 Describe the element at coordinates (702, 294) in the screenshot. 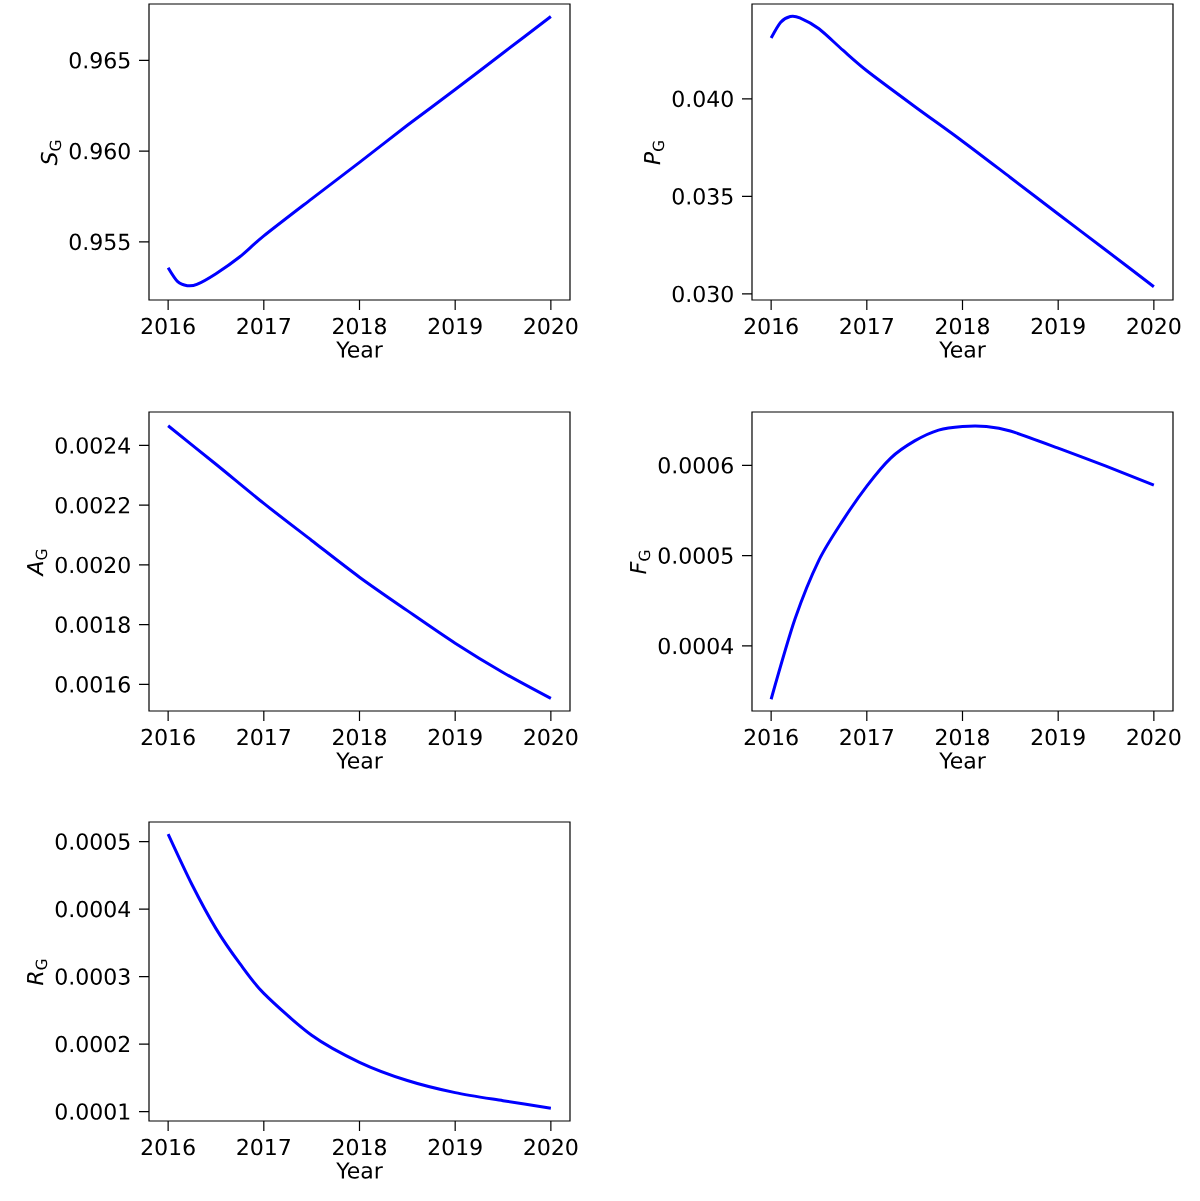

I see `y-tick-label: 0.030` at that location.